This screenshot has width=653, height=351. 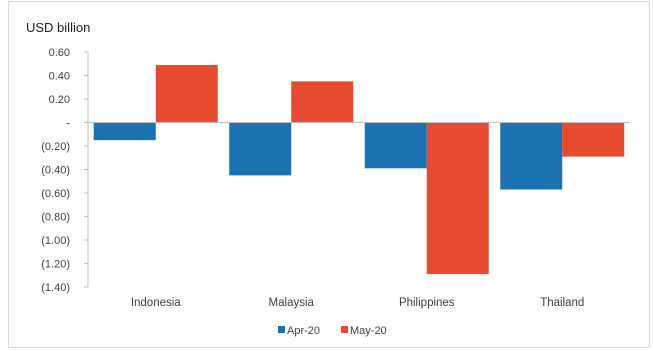 I want to click on legend-label: May-20, so click(x=368, y=331).